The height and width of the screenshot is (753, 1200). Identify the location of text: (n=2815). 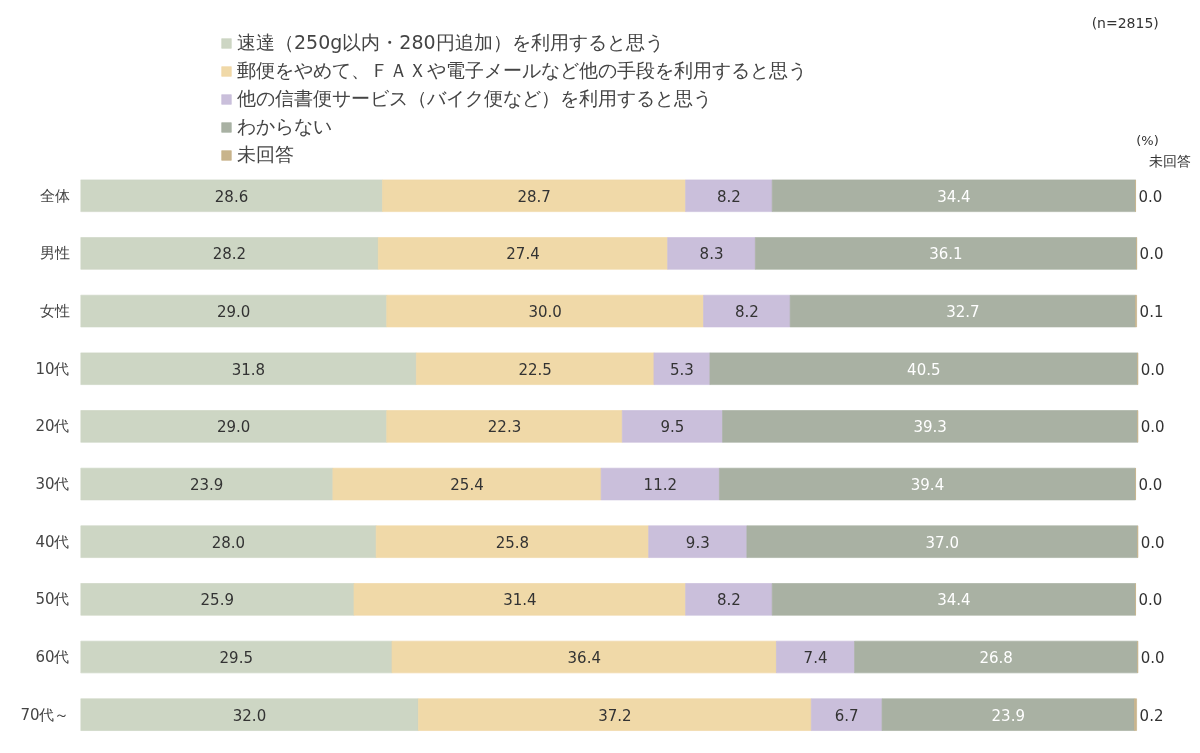
(1125, 22).